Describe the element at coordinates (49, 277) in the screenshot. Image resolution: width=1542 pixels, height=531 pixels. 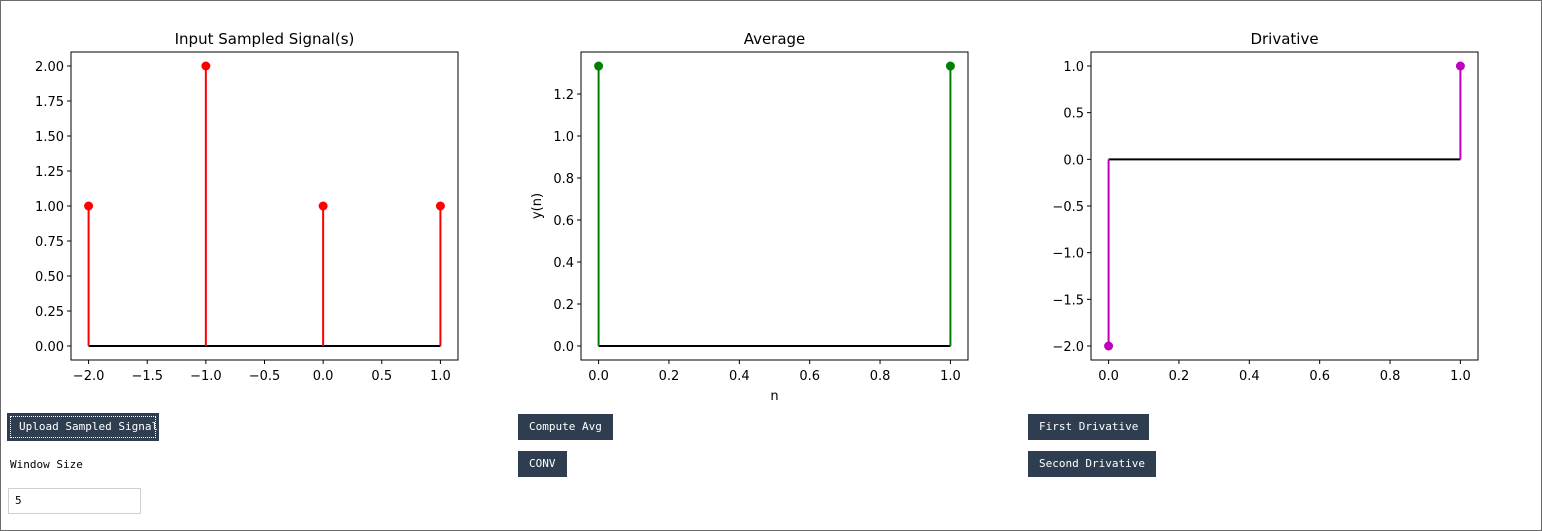
I see `y-tick-label: 0.50` at that location.